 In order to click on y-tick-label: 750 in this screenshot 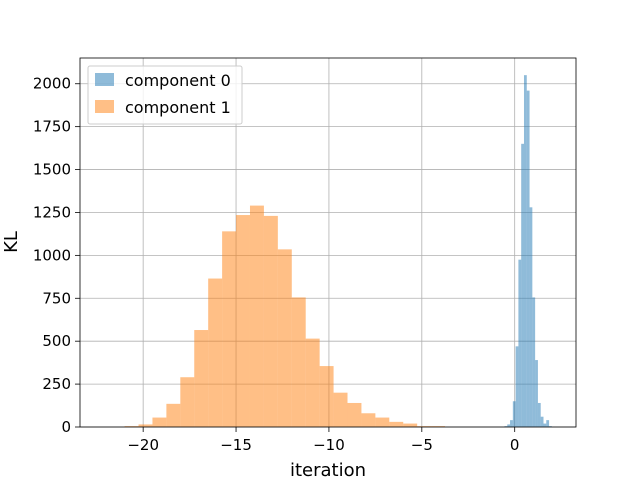, I will do `click(56, 298)`.